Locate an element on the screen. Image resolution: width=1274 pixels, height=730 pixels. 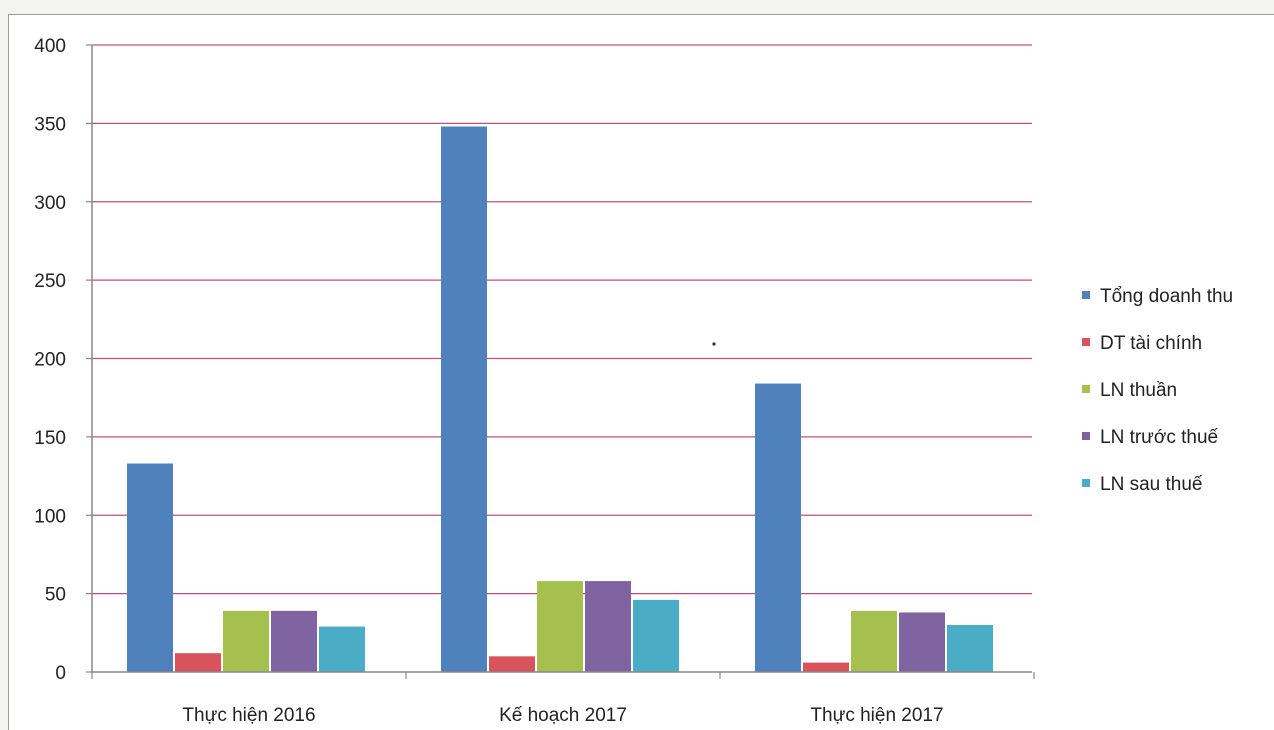
x-category-label: Kế hoạch 2017 is located at coordinates (563, 715).